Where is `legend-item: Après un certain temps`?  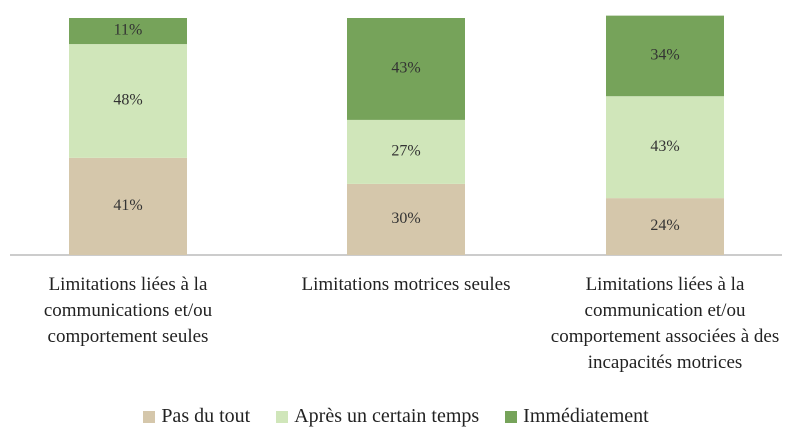 legend-item: Après un certain temps is located at coordinates (377, 416).